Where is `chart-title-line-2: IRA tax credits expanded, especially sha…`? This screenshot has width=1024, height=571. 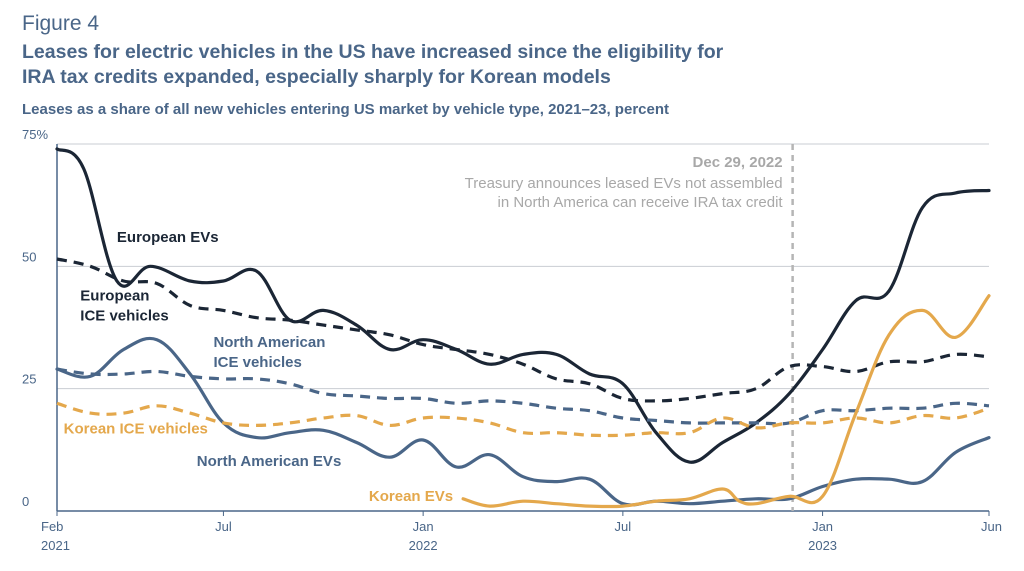
chart-title-line-2: IRA tax credits expanded, especially sha… is located at coordinates (316, 77).